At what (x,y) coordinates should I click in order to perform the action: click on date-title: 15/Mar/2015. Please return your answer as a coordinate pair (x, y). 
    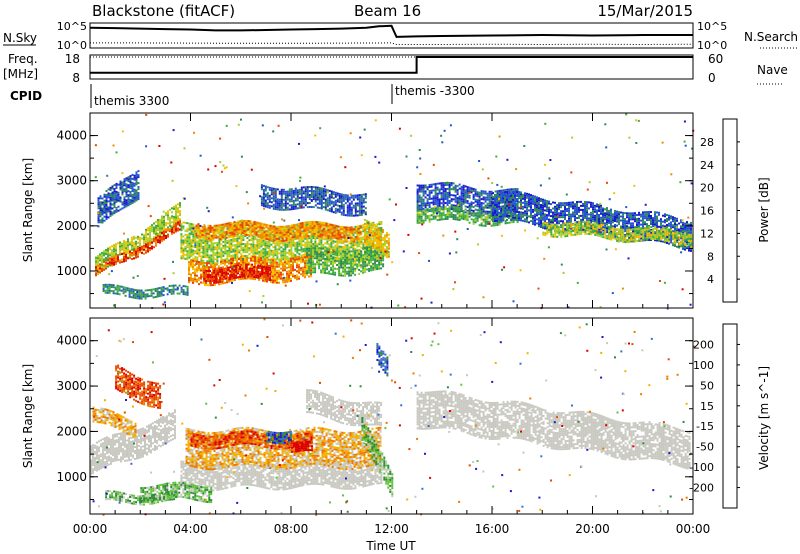
    Looking at the image, I should click on (645, 11).